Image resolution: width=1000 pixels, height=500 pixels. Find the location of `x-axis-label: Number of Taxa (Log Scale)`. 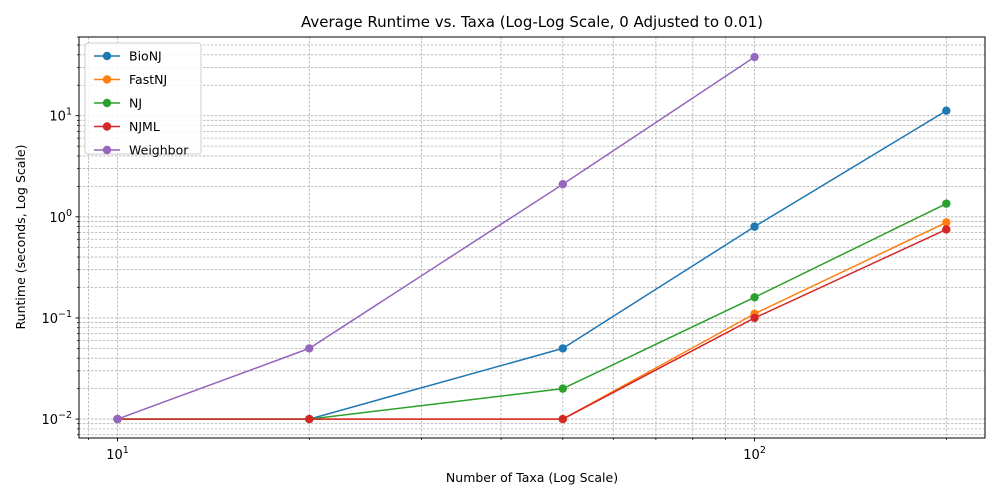

x-axis-label: Number of Taxa (Log Scale) is located at coordinates (532, 477).